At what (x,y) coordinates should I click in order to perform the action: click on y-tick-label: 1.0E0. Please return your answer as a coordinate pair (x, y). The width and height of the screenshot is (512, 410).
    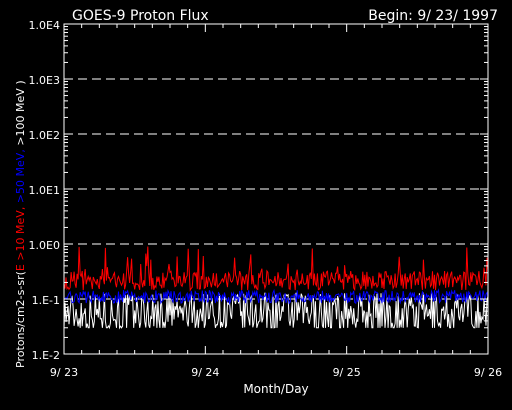
    Looking at the image, I should click on (44, 245).